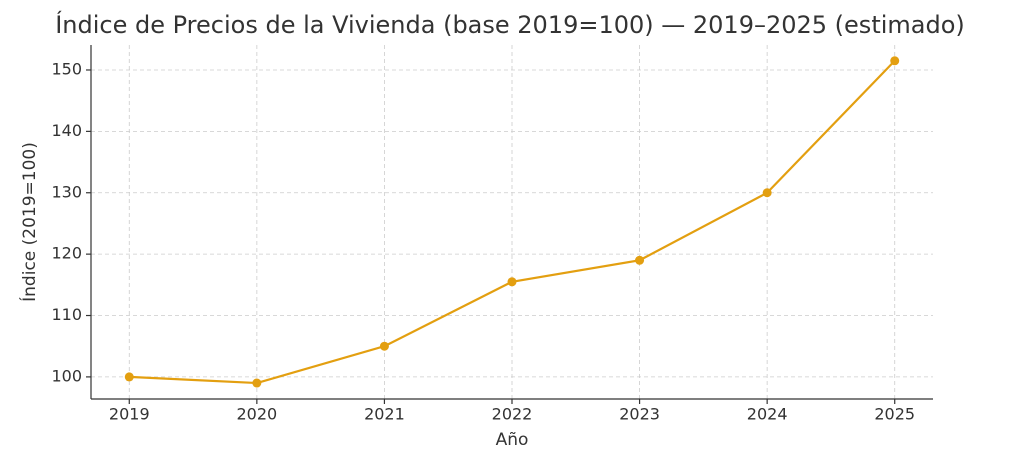  Describe the element at coordinates (639, 414) in the screenshot. I see `x-tick-label: 2023` at that location.